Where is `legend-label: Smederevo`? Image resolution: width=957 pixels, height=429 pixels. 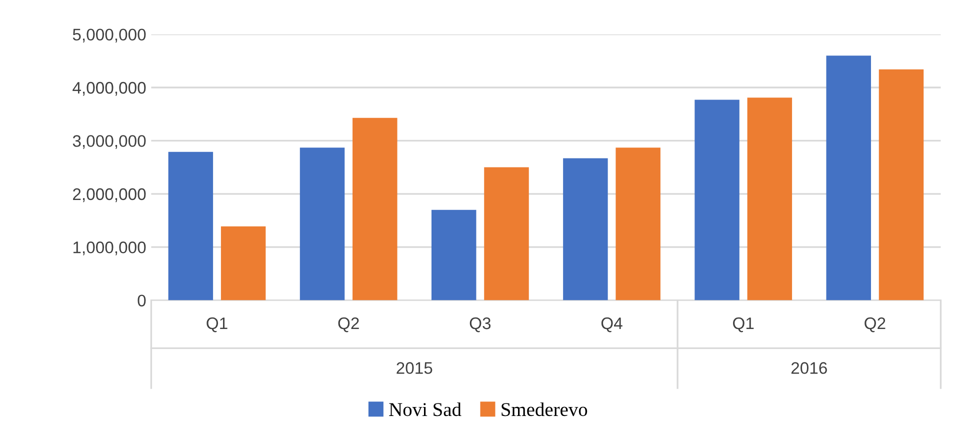
legend-label: Smederevo is located at coordinates (545, 409).